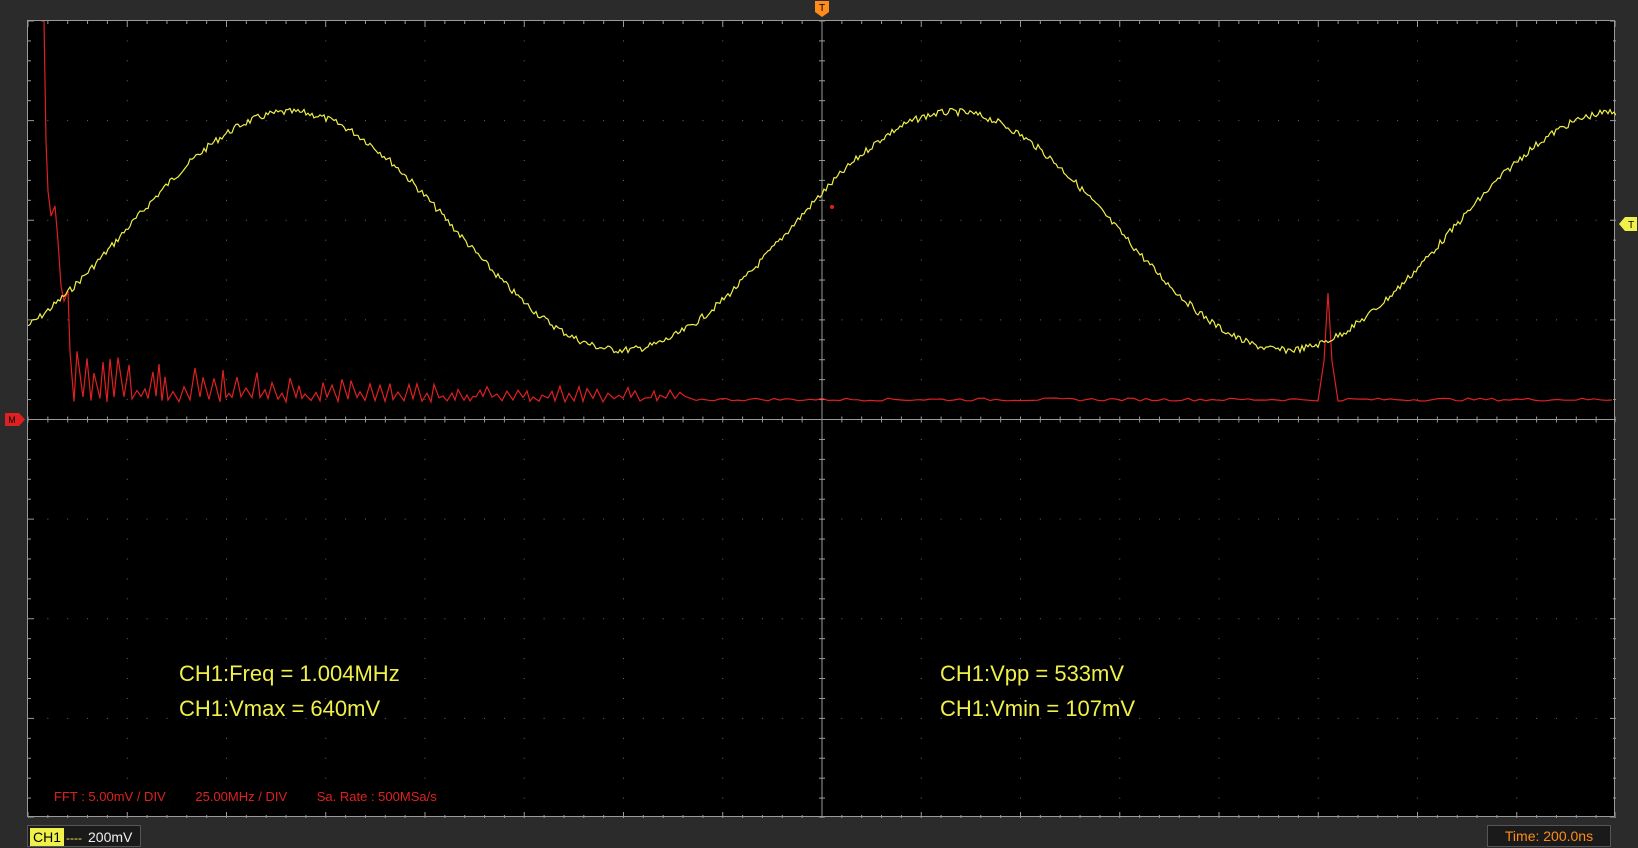 This screenshot has height=848, width=1638. I want to click on math-reference-marker: M, so click(15, 419).